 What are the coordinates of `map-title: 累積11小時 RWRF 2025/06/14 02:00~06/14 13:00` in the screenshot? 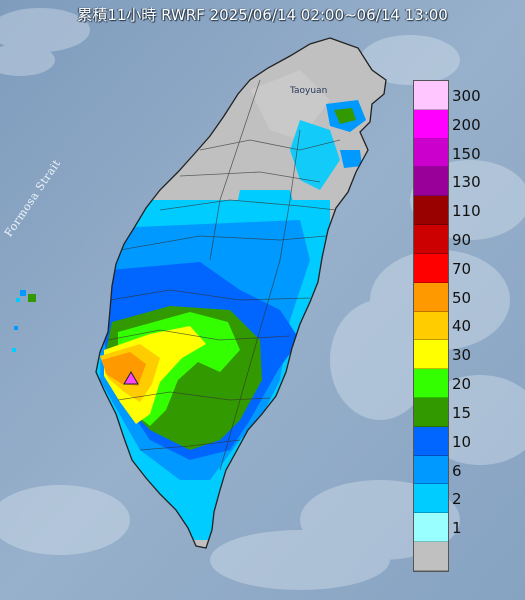 It's located at (262, 15).